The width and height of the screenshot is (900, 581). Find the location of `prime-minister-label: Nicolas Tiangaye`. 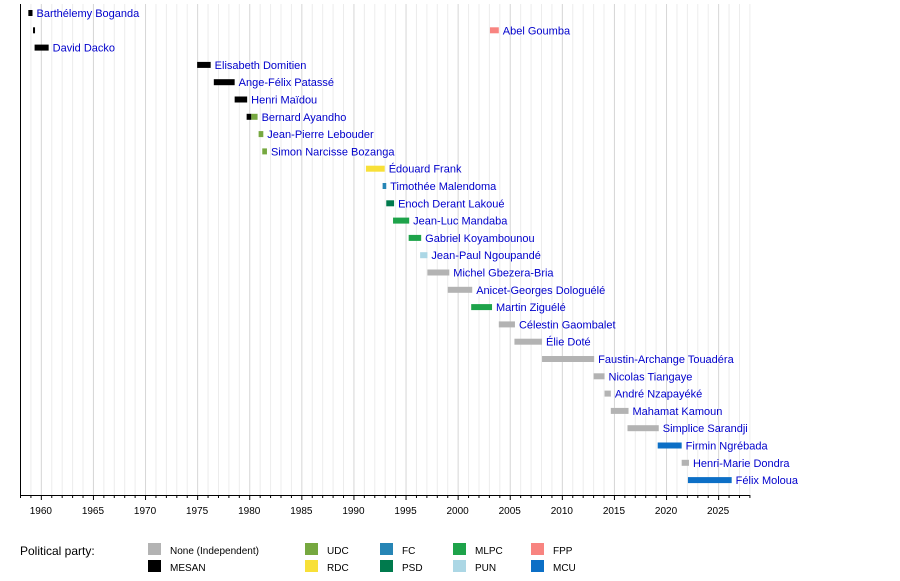

prime-minister-label: Nicolas Tiangaye is located at coordinates (651, 377).